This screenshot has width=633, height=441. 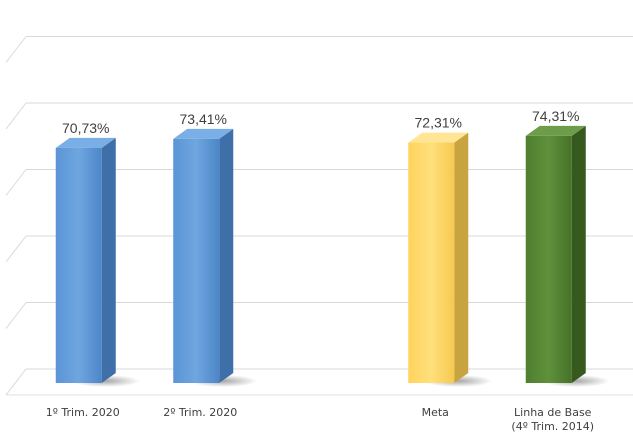 I want to click on x-tick-label: Linha de Base (4º Trim. 2014), so click(x=552, y=419).